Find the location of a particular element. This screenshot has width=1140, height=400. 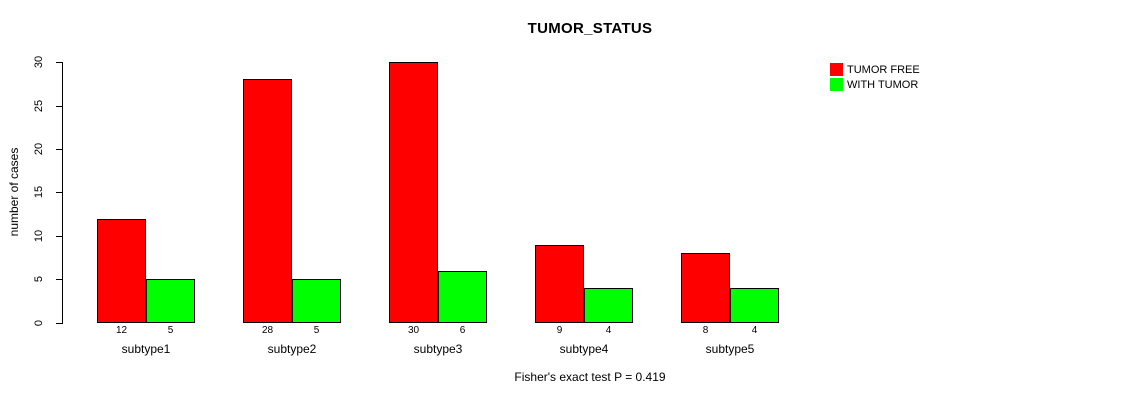

y-tick-label: 15 is located at coordinates (39, 192).